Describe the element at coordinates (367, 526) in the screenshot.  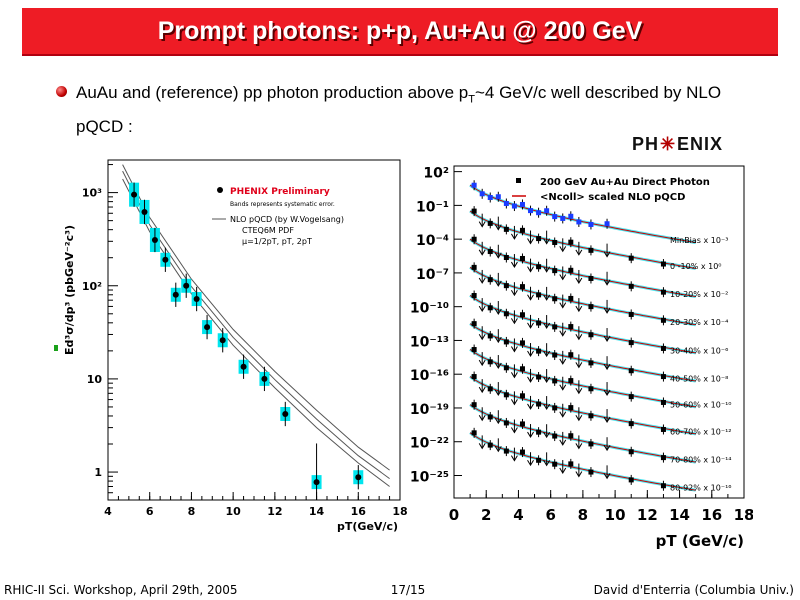
I see `x-axis-label: pT(GeV/c)` at that location.